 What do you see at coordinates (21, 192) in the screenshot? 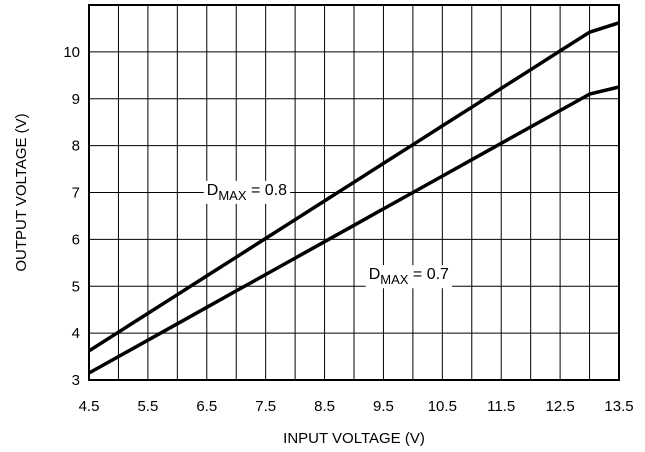
I see `y-axis-label: OUTPUT VOLTAGE (V)` at bounding box center [21, 192].